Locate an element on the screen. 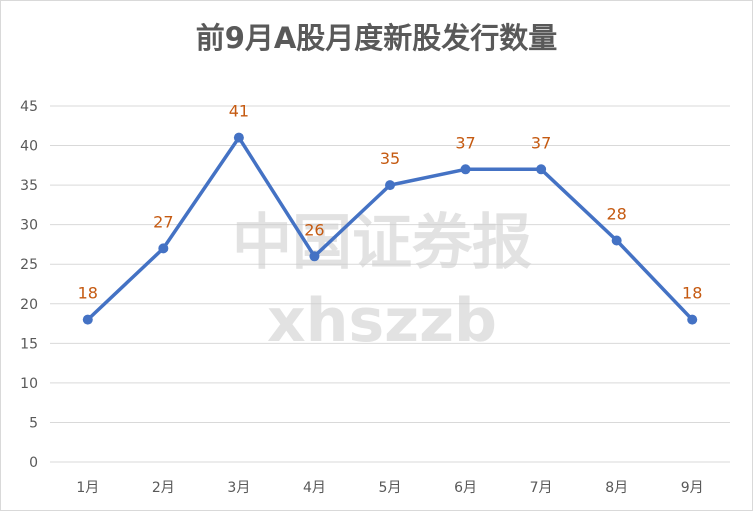 Image resolution: width=753 pixels, height=511 pixels. x-axis: 1月 2月 3月 4月 5月 6月 7月 8月 9月 is located at coordinates (389, 488).